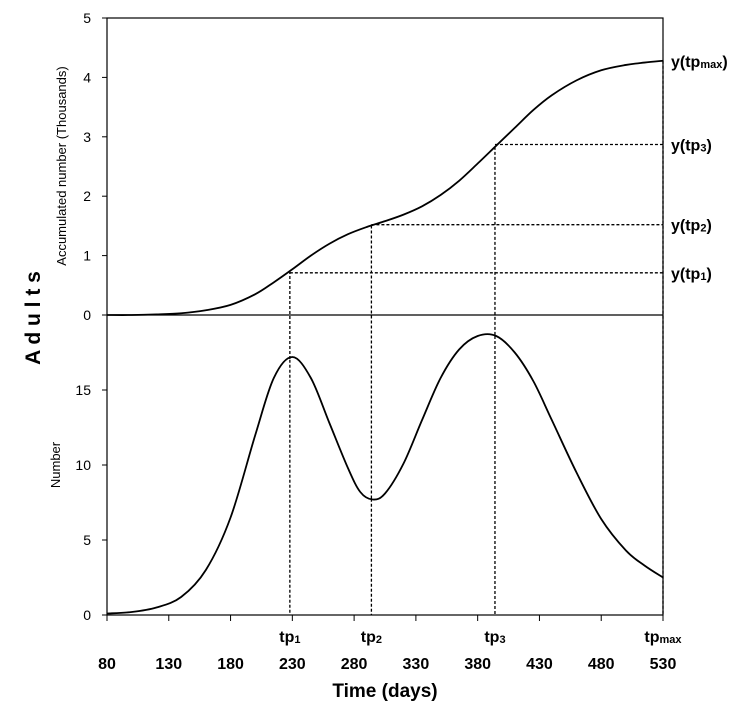  Describe the element at coordinates (61, 165) in the screenshot. I see `top-y-axis-label: Accumulated number (Thousands)` at that location.